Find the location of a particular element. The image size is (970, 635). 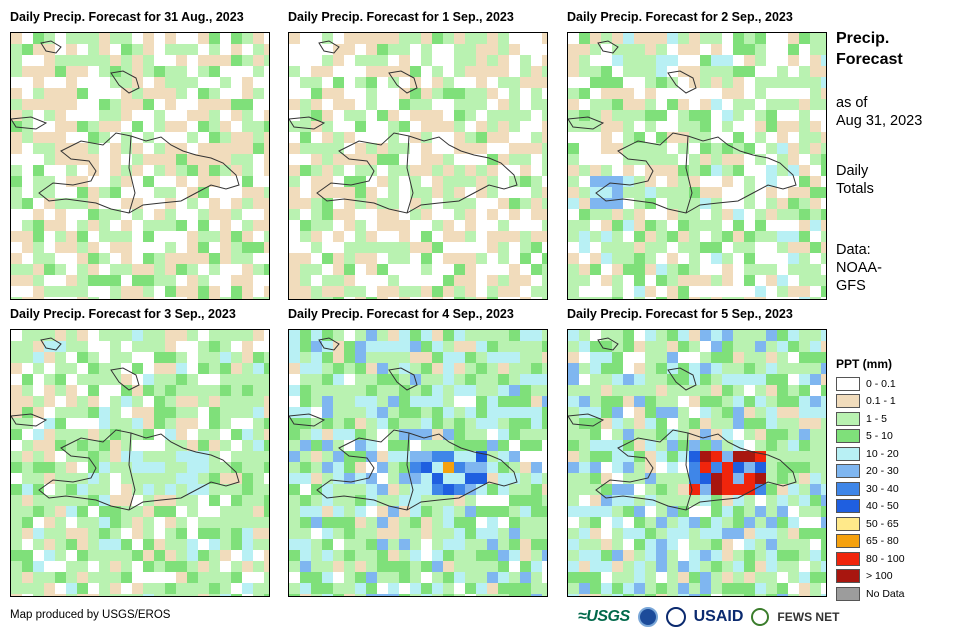

totals-line1: Daily is located at coordinates (852, 171).